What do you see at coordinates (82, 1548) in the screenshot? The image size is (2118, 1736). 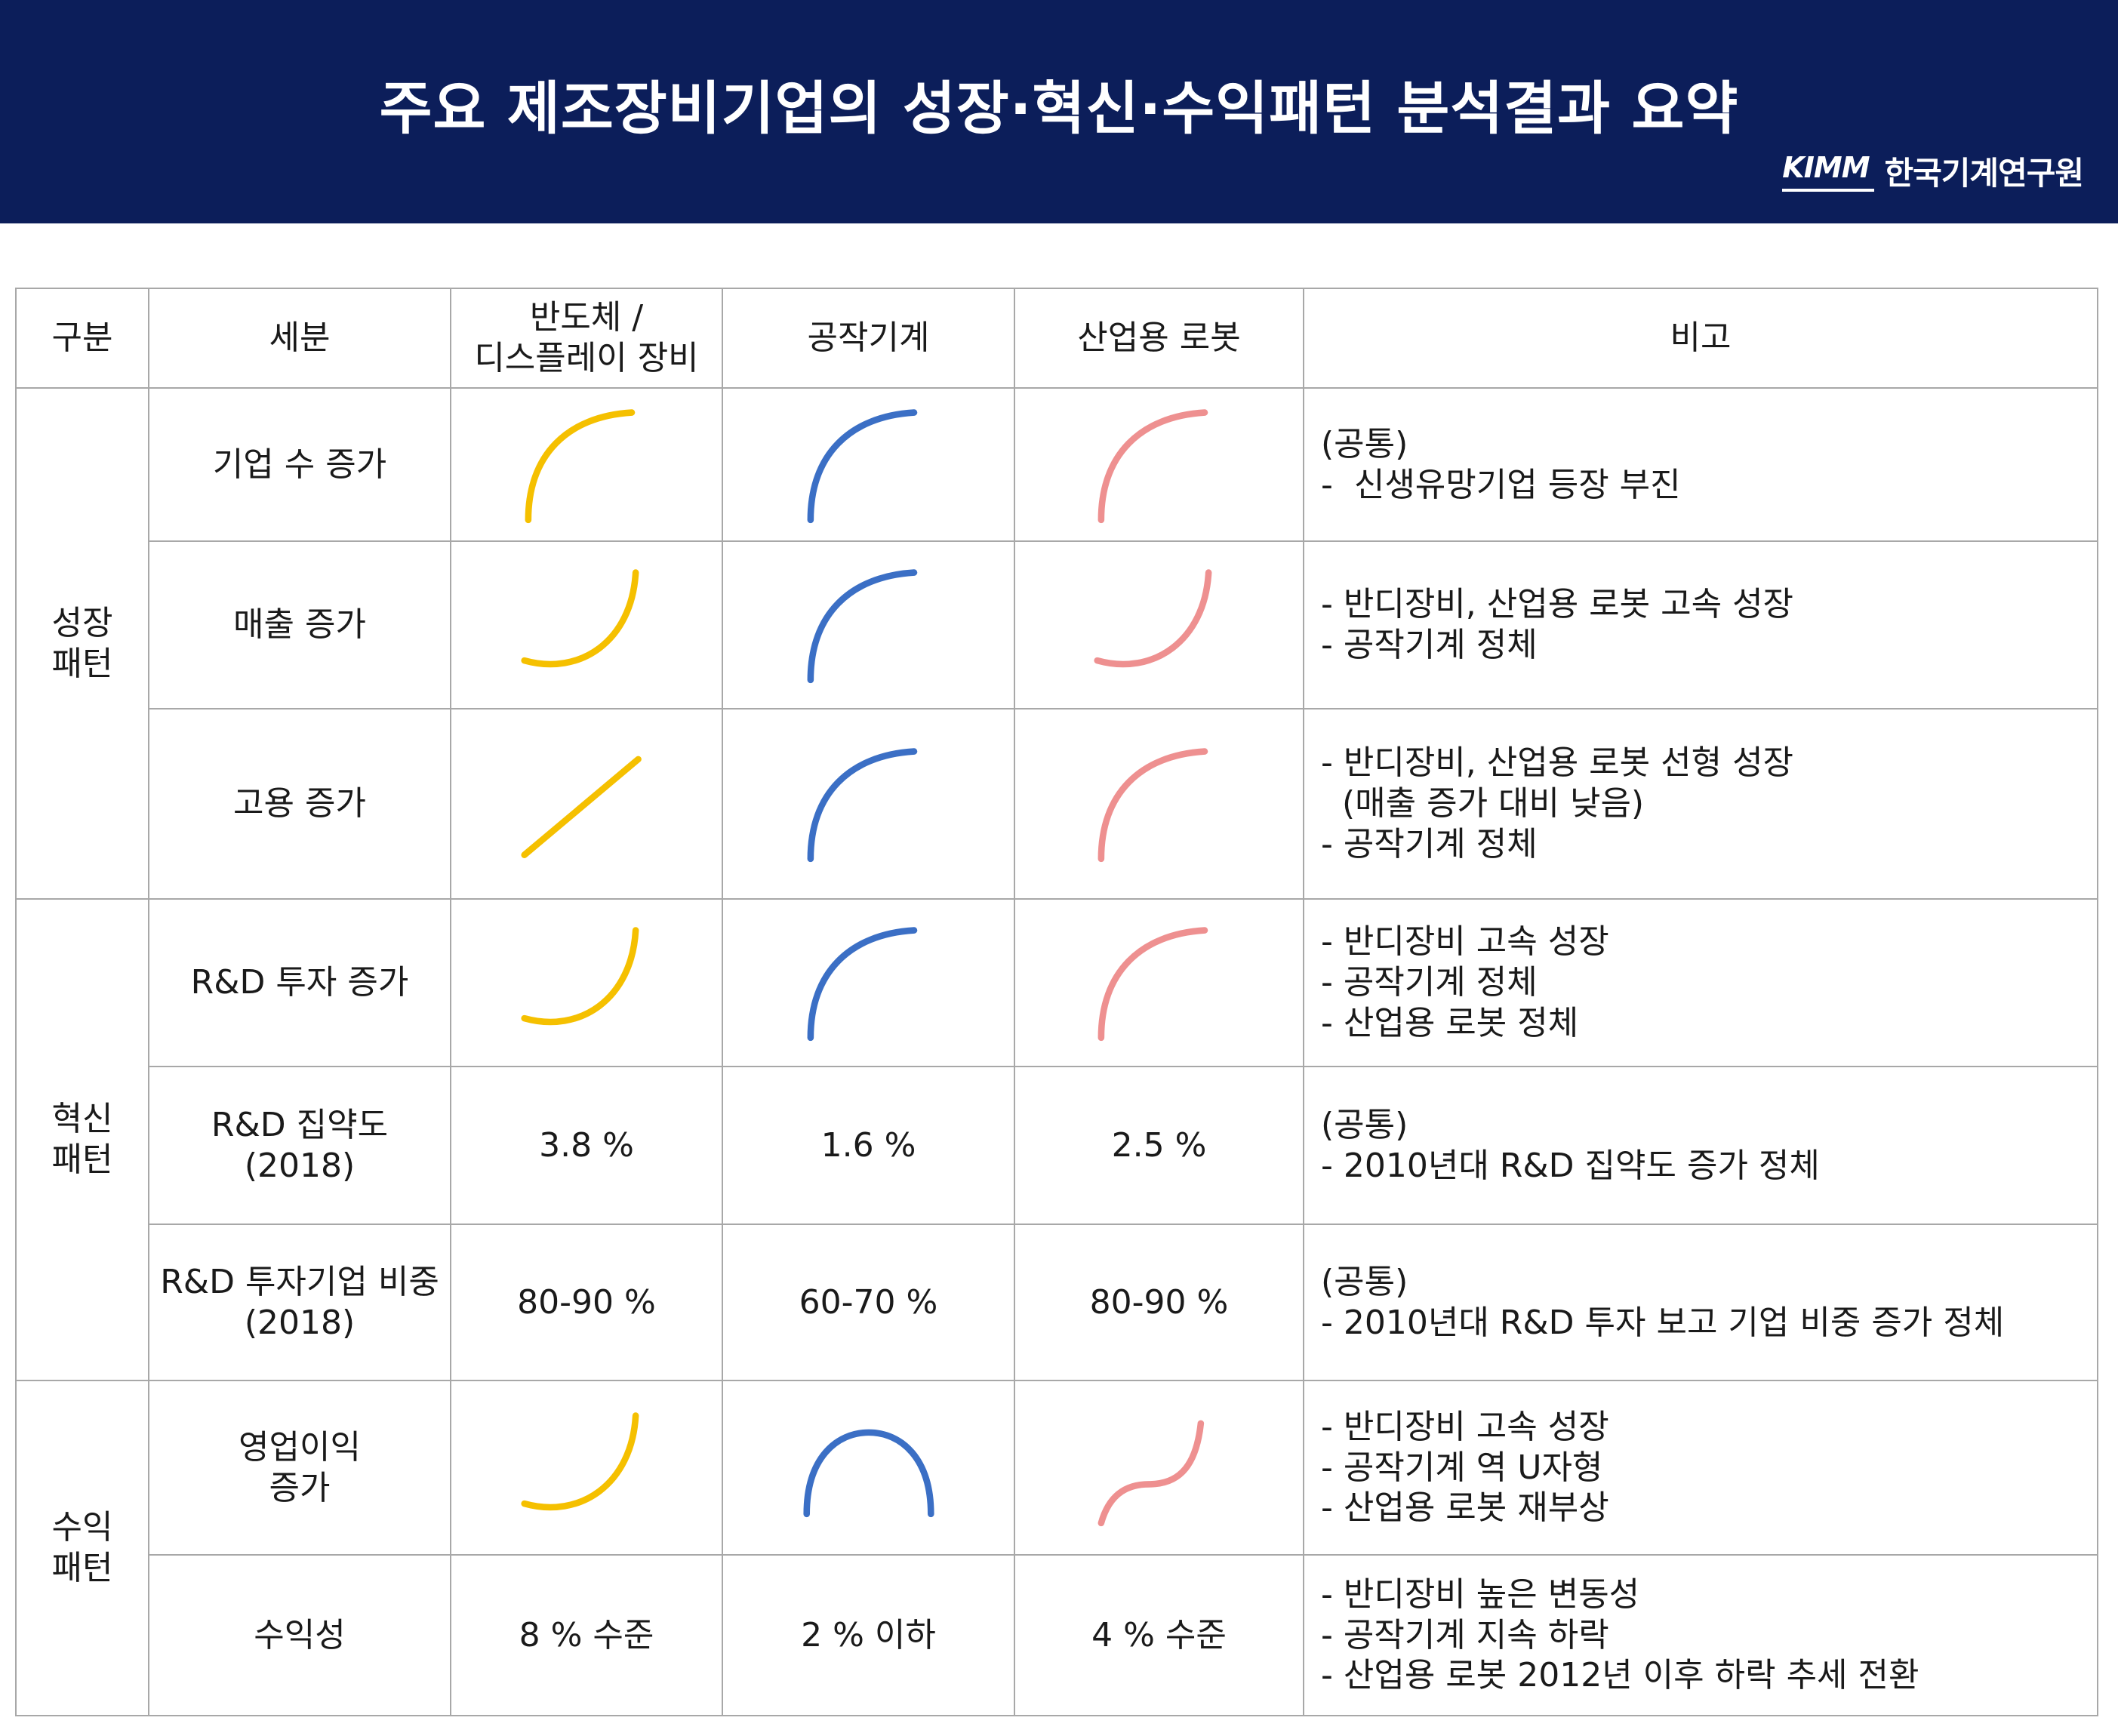 I see `group-label-profit: 수익 패턴` at bounding box center [82, 1548].